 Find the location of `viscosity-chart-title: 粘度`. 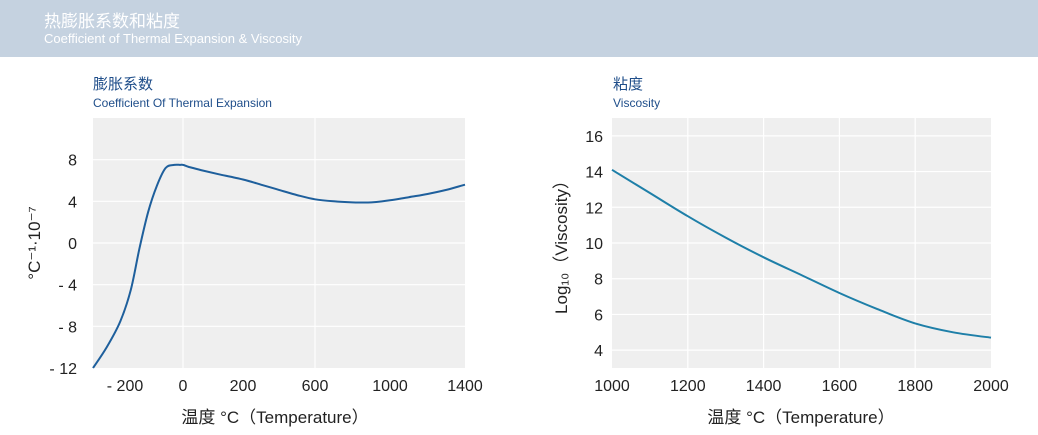

viscosity-chart-title: 粘度 is located at coordinates (628, 84).